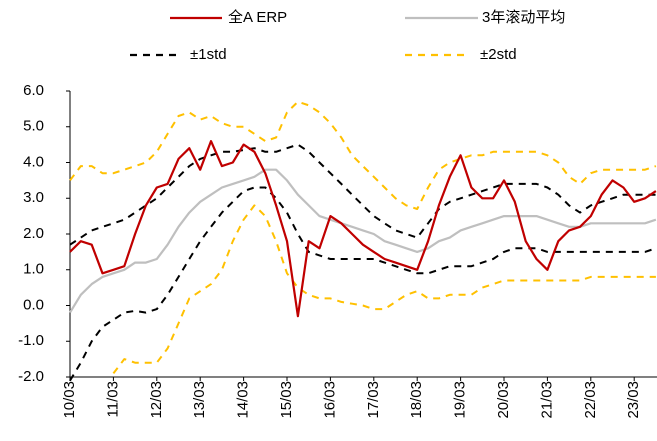 This screenshot has width=657, height=441. I want to click on y-tick-label: 4.0, so click(33, 161).